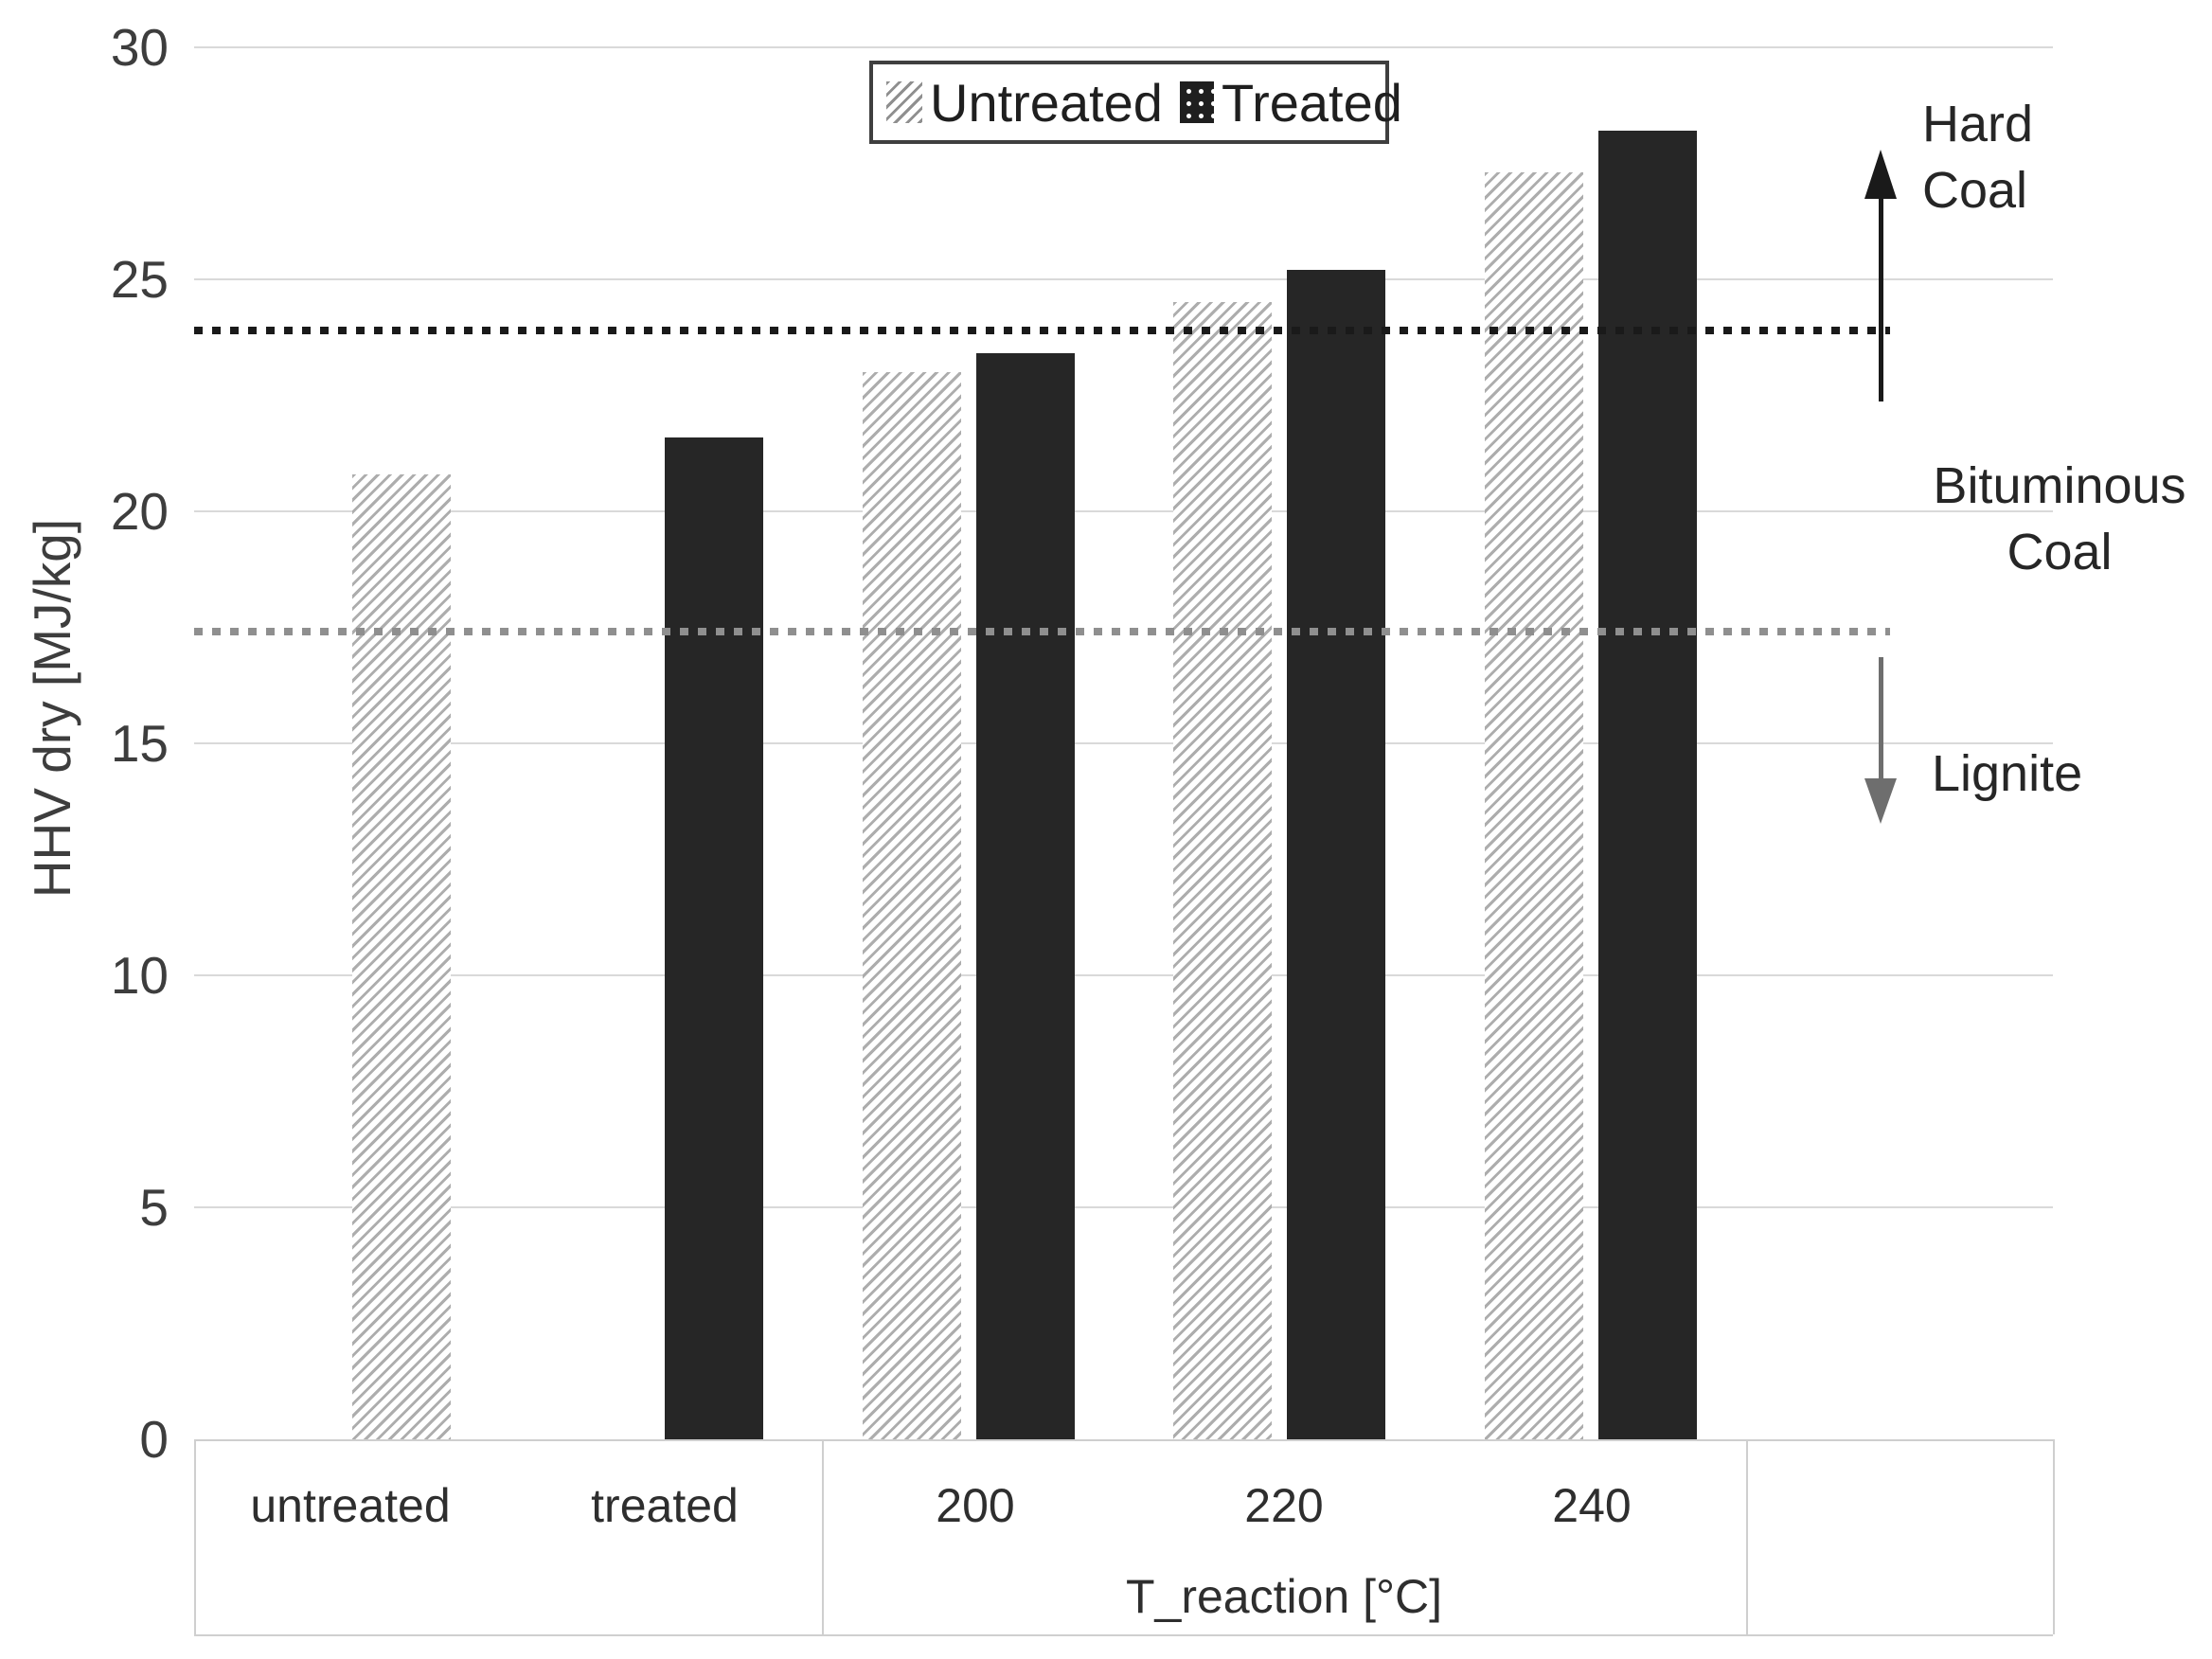 This screenshot has width=2212, height=1659. What do you see at coordinates (975, 1505) in the screenshot?
I see `x-category-label-200: 200` at bounding box center [975, 1505].